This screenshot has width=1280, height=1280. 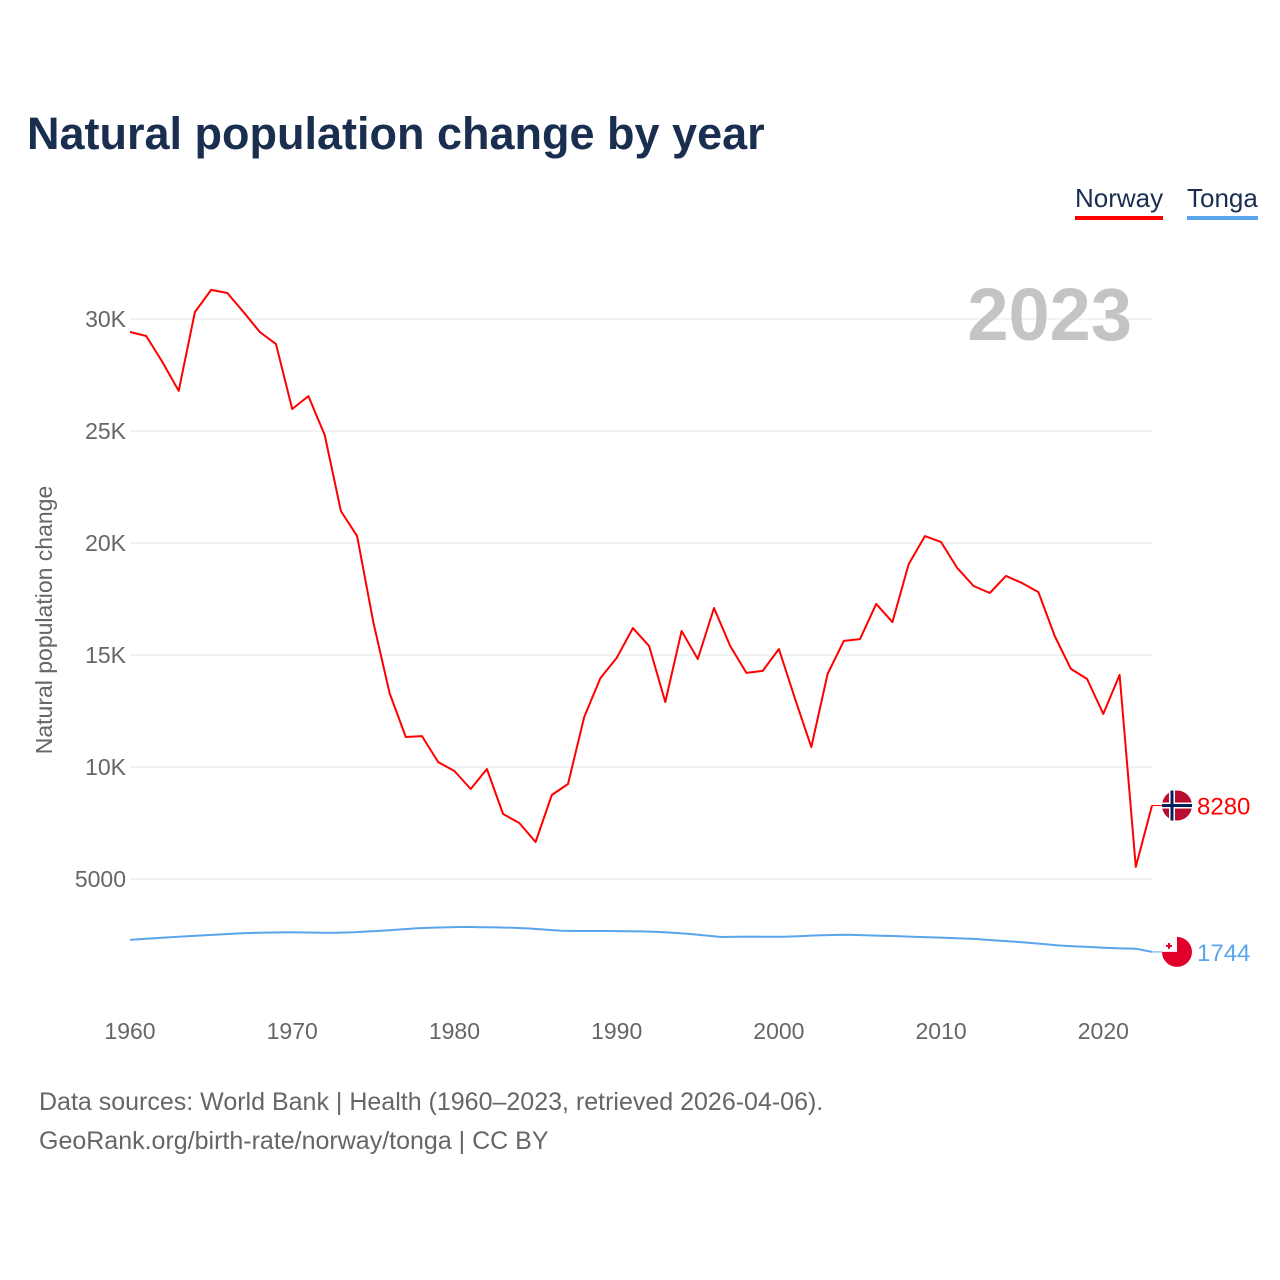 What do you see at coordinates (1222, 201) in the screenshot?
I see `legend-tonga: Tonga` at bounding box center [1222, 201].